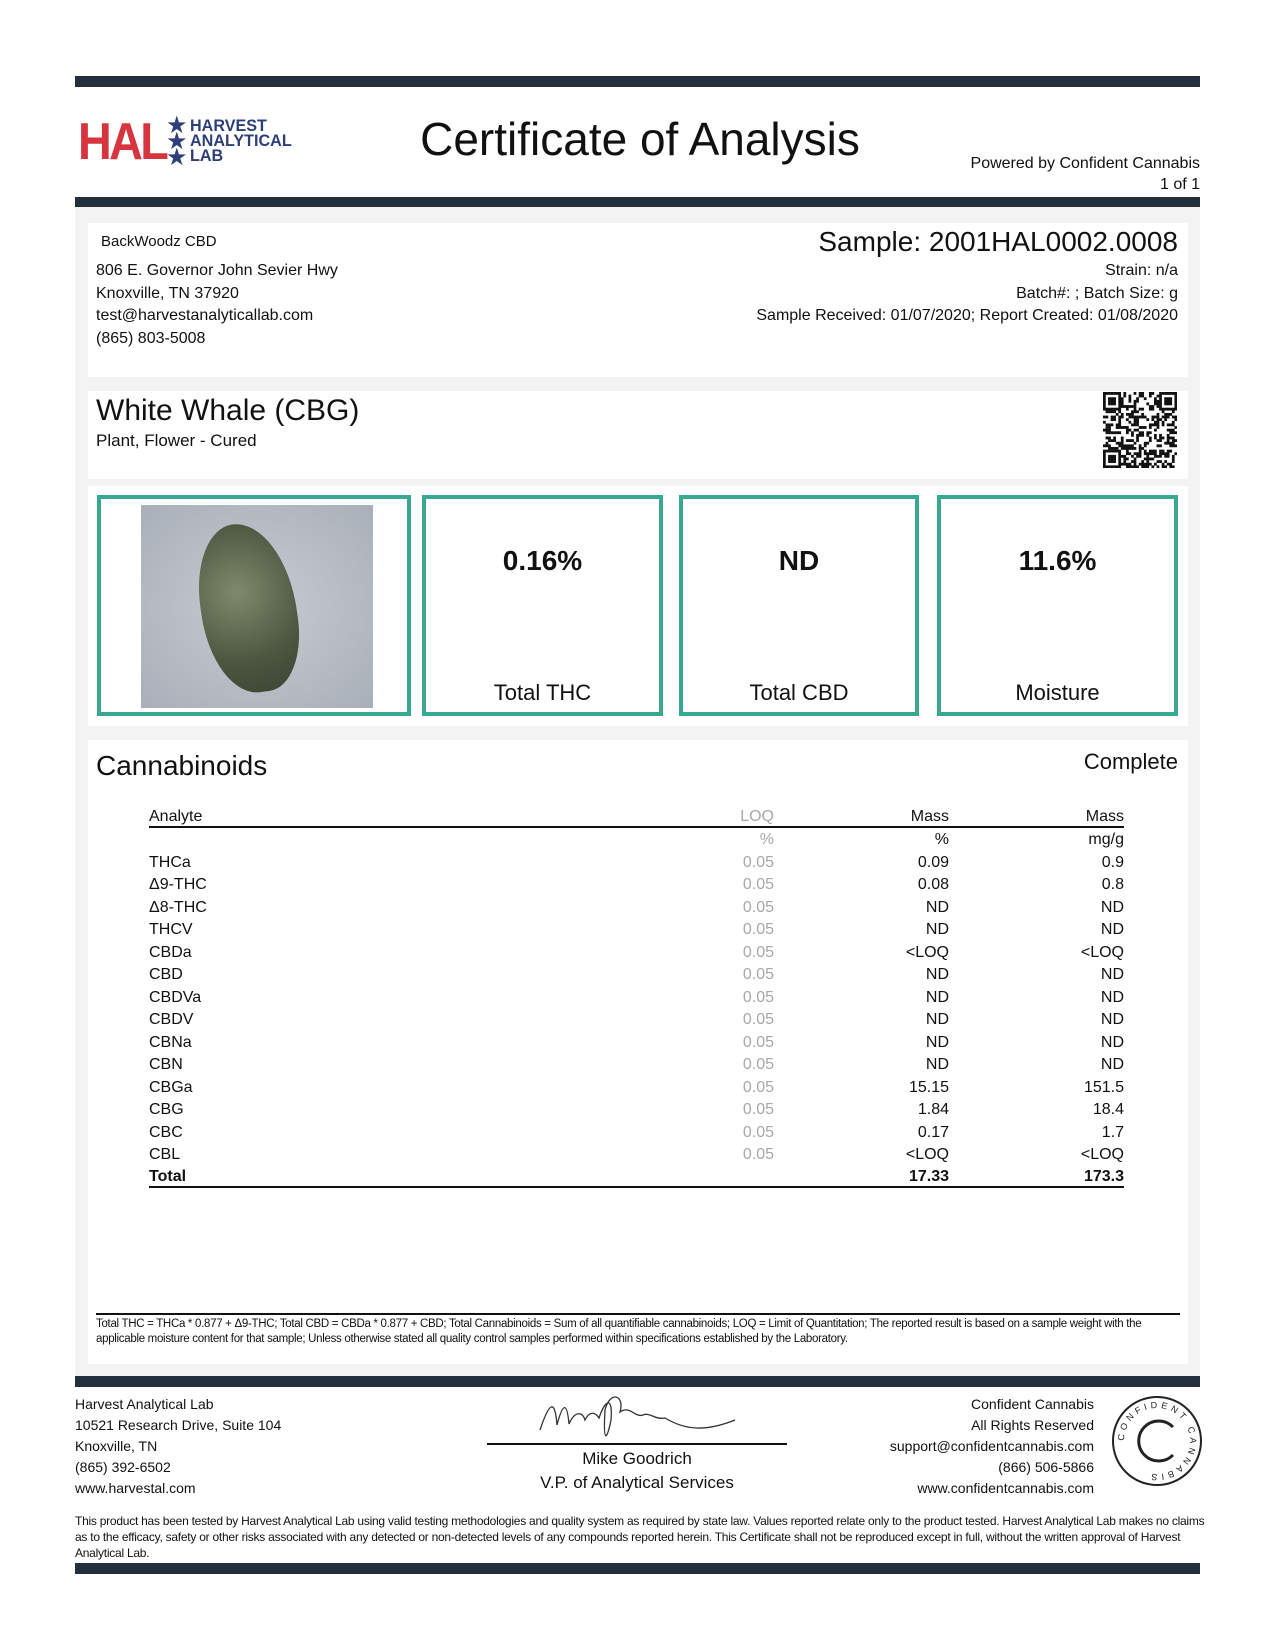  Describe the element at coordinates (159, 241) in the screenshot. I see `client-name: BackWoodz CBD` at that location.